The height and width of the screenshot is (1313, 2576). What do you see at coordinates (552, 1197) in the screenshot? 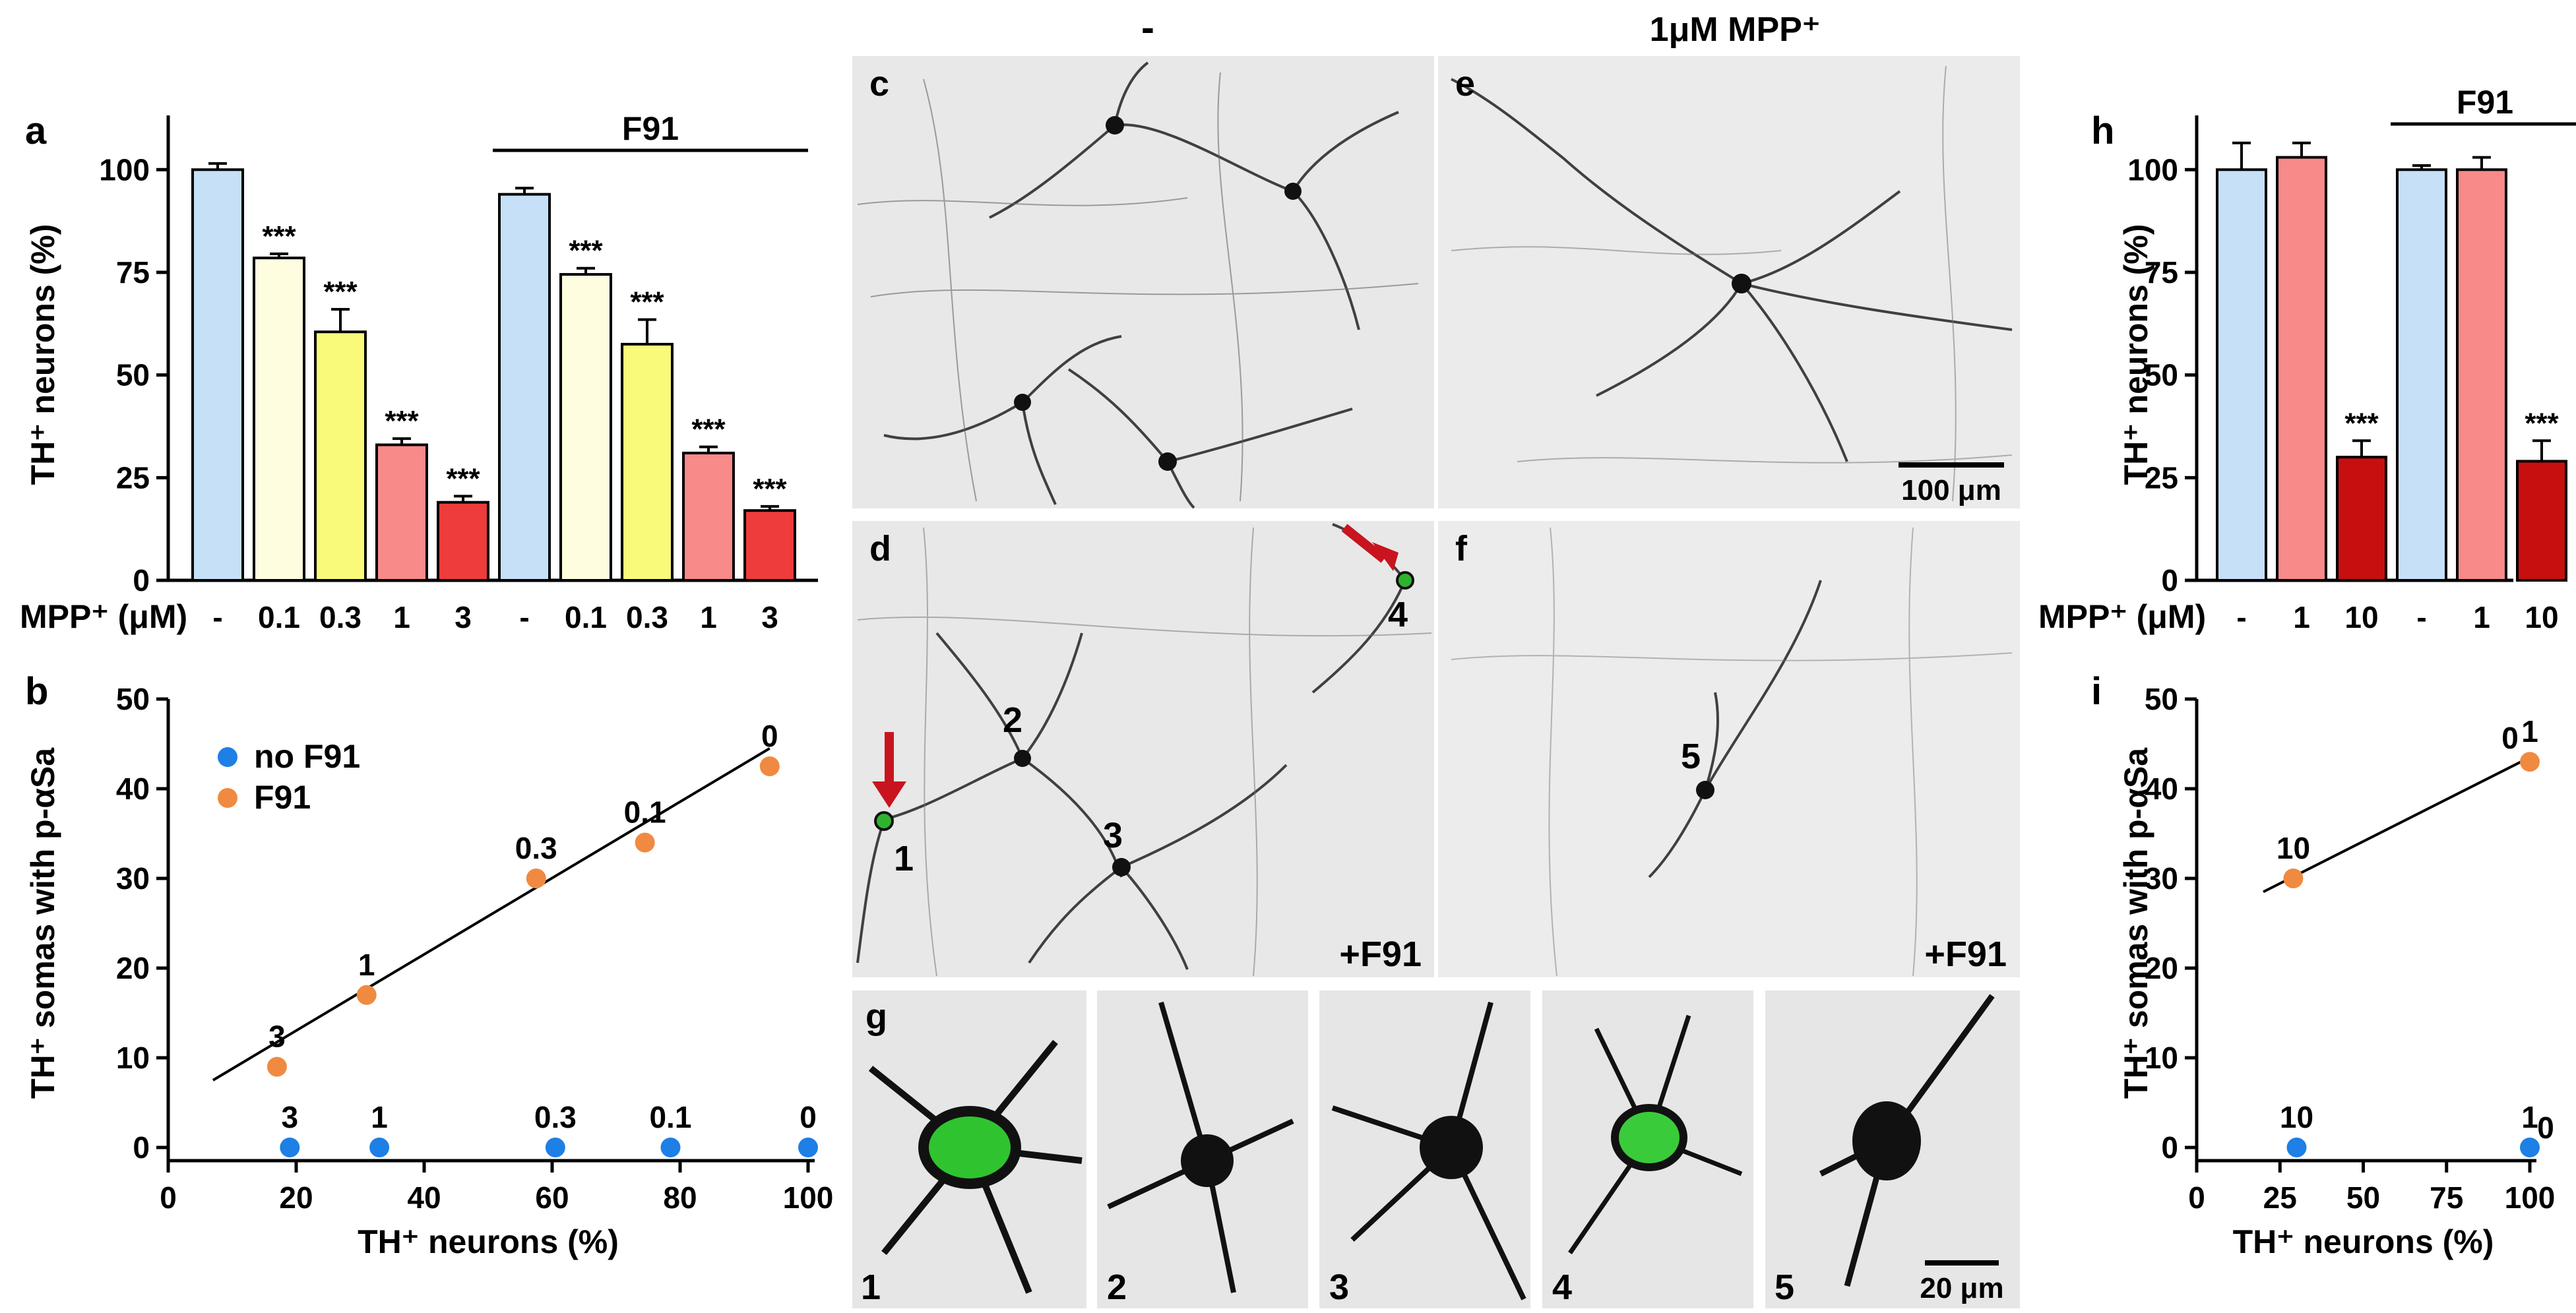
I see `x-tick-label: 60` at bounding box center [552, 1197].